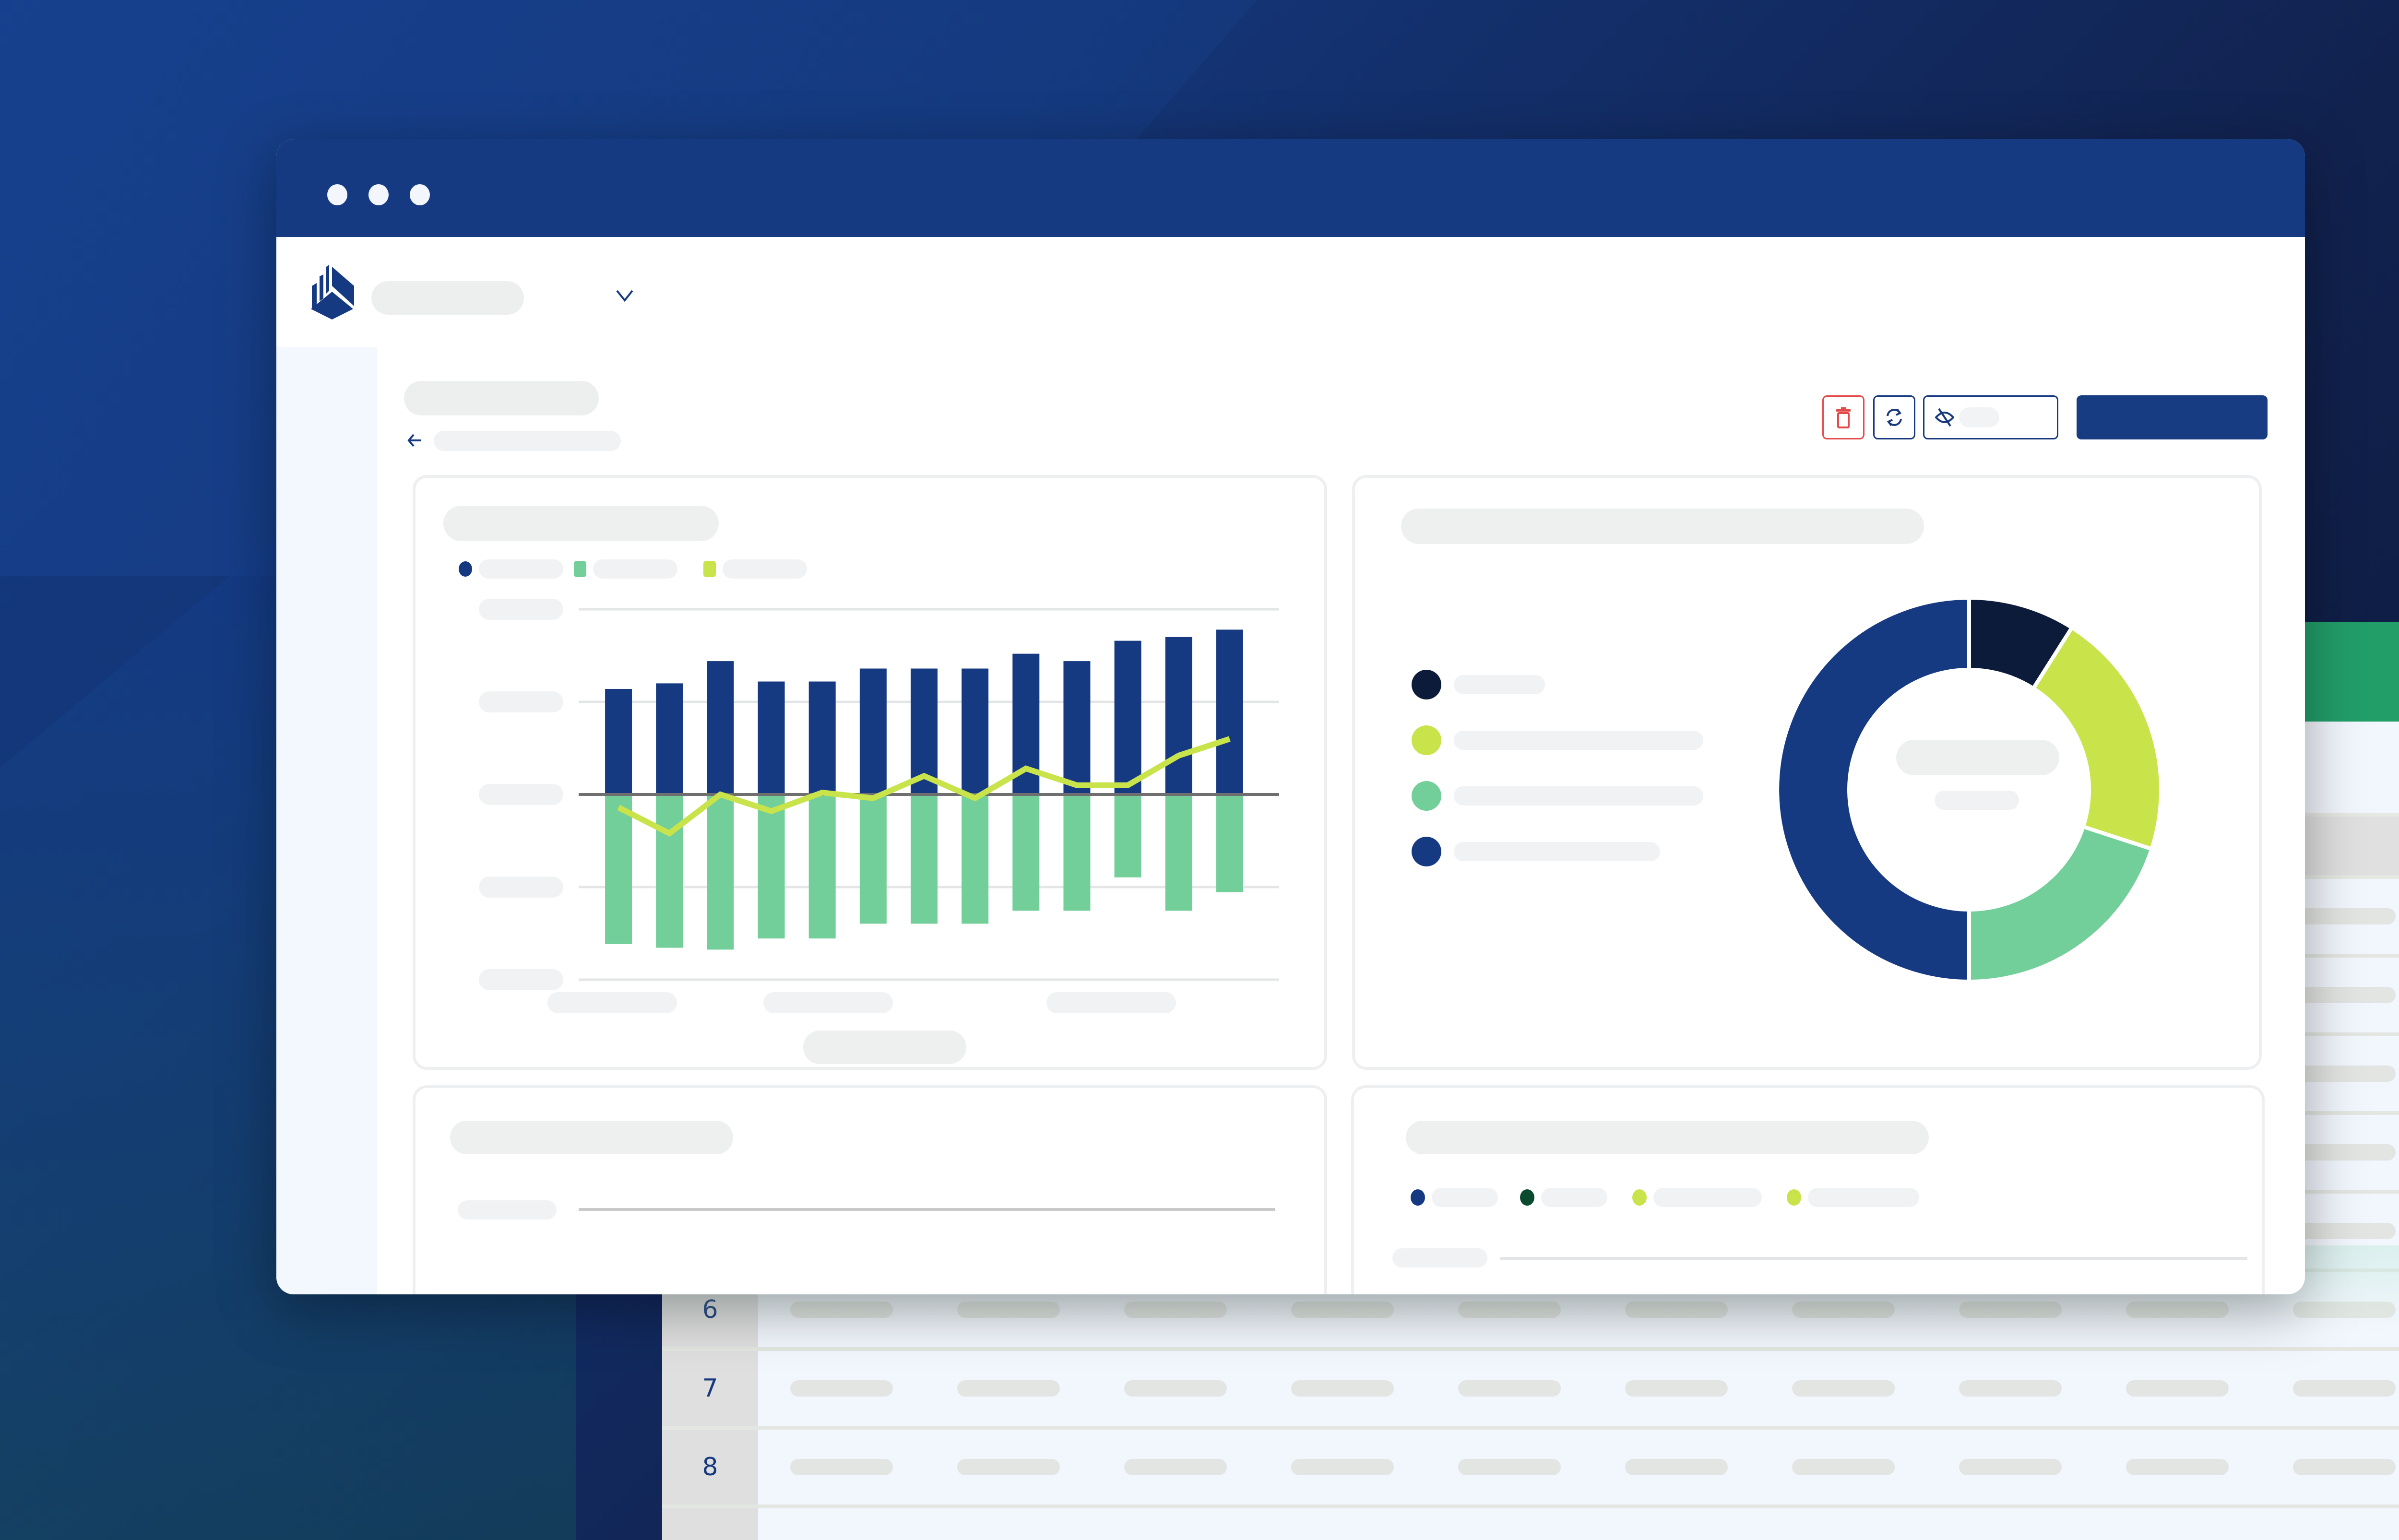 This screenshot has height=1540, width=2399. What do you see at coordinates (1894, 417) in the screenshot?
I see `refresh-button` at bounding box center [1894, 417].